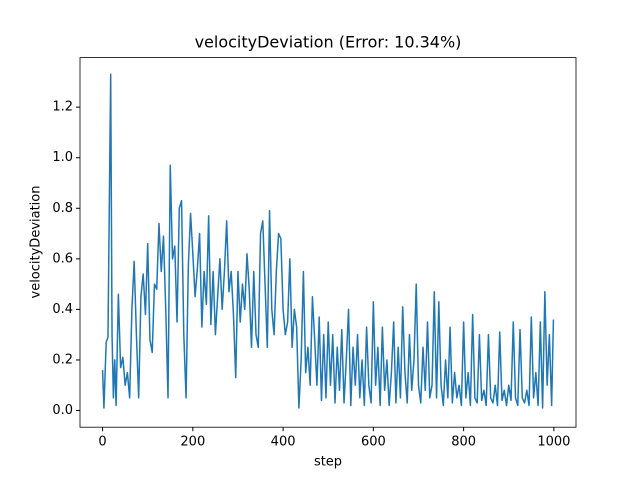 Image resolution: width=640 pixels, height=484 pixels. Describe the element at coordinates (463, 442) in the screenshot. I see `x-tick-label: 800` at that location.